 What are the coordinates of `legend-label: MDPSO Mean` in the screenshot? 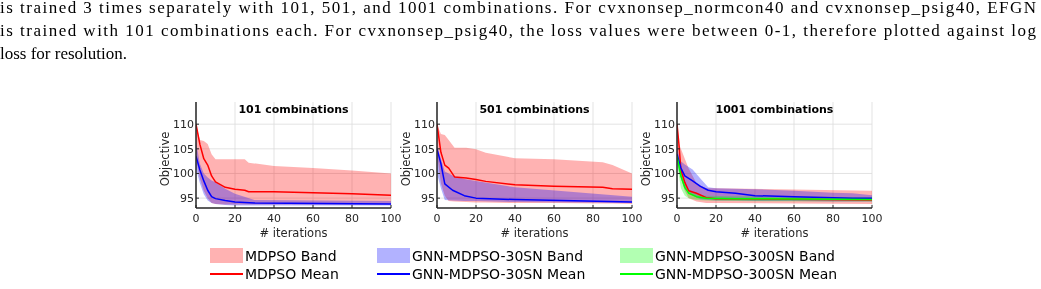 It's located at (292, 274).